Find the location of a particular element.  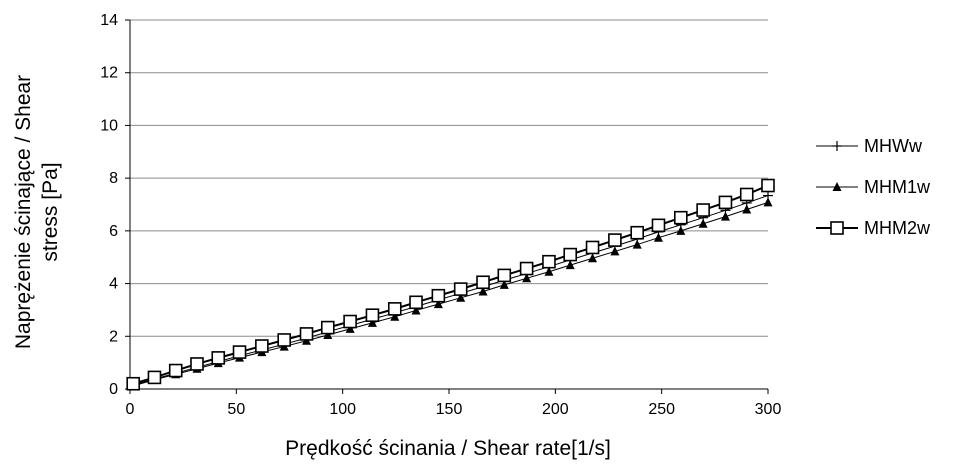

x-tick-label-250: 250 is located at coordinates (661, 409).